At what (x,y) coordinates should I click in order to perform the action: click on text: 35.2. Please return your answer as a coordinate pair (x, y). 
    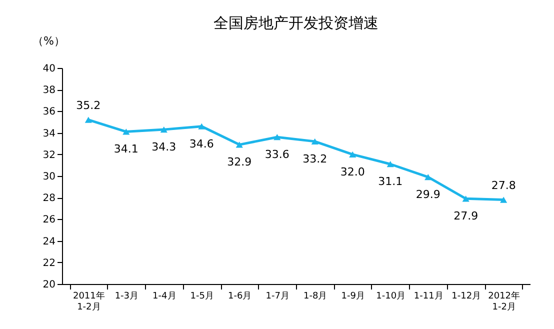
    Looking at the image, I should click on (88, 105).